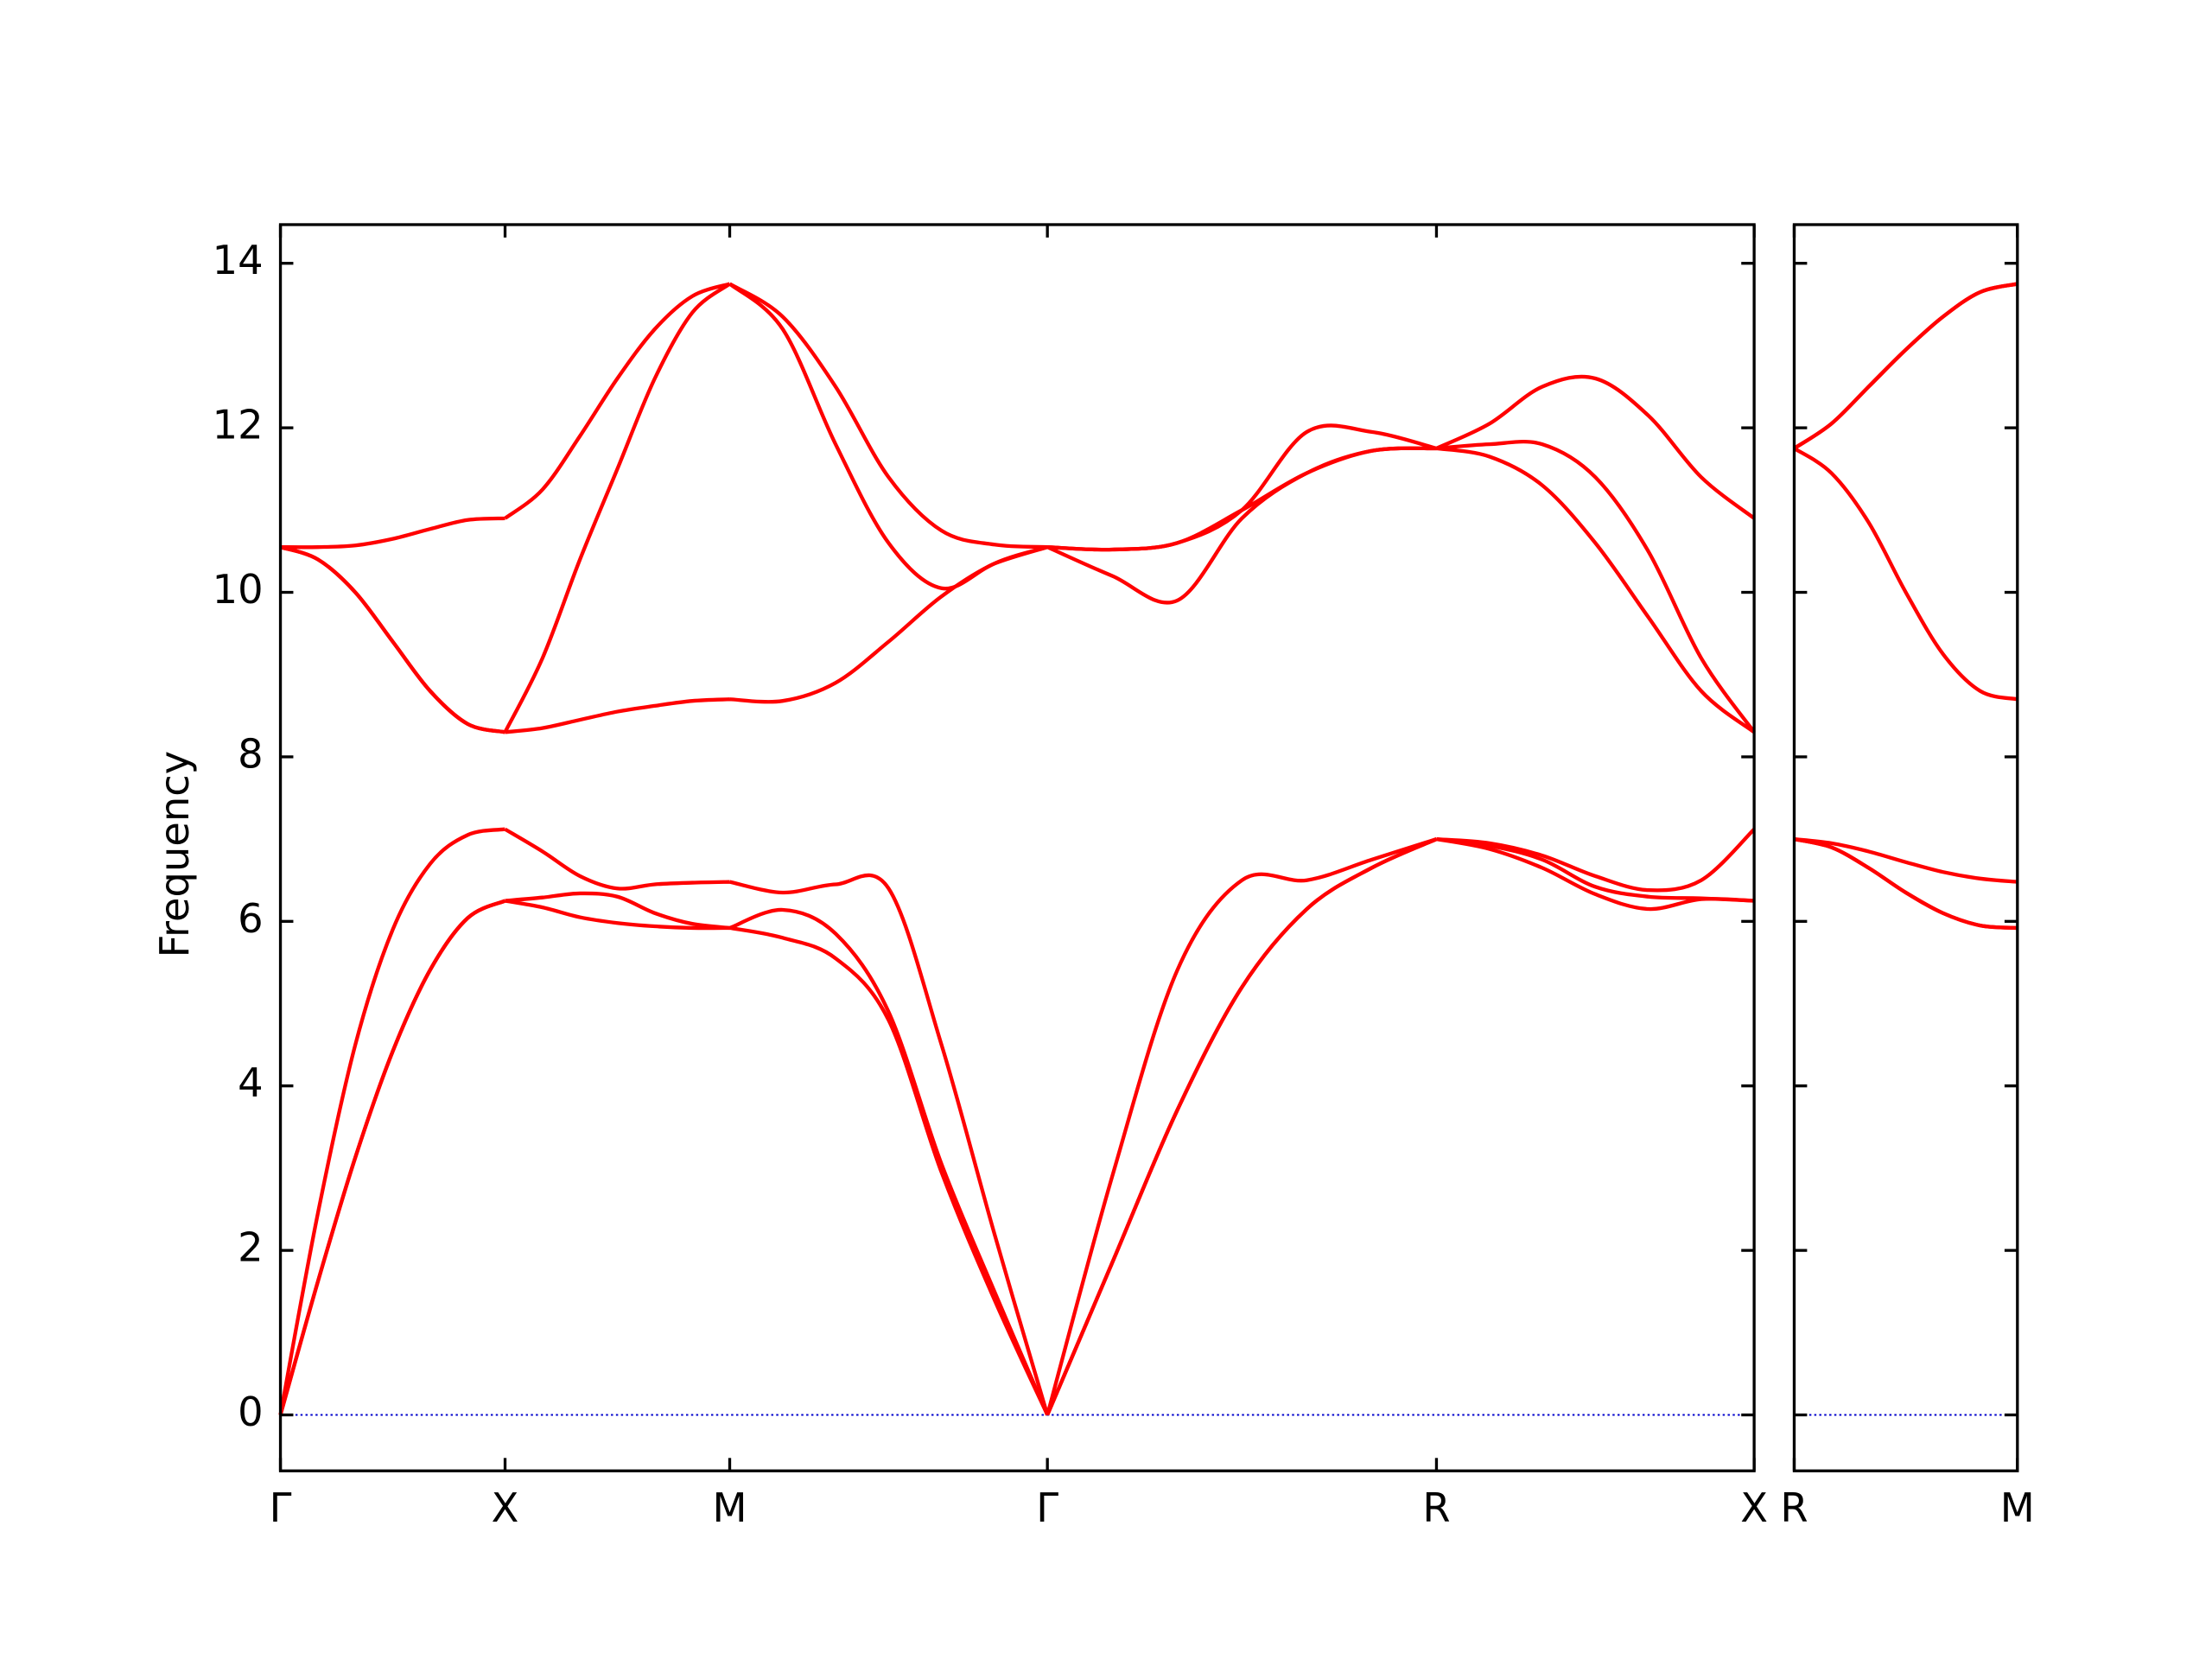 The width and height of the screenshot is (2212, 1659). What do you see at coordinates (251, 1247) in the screenshot?
I see `y-tick-label: 2` at bounding box center [251, 1247].